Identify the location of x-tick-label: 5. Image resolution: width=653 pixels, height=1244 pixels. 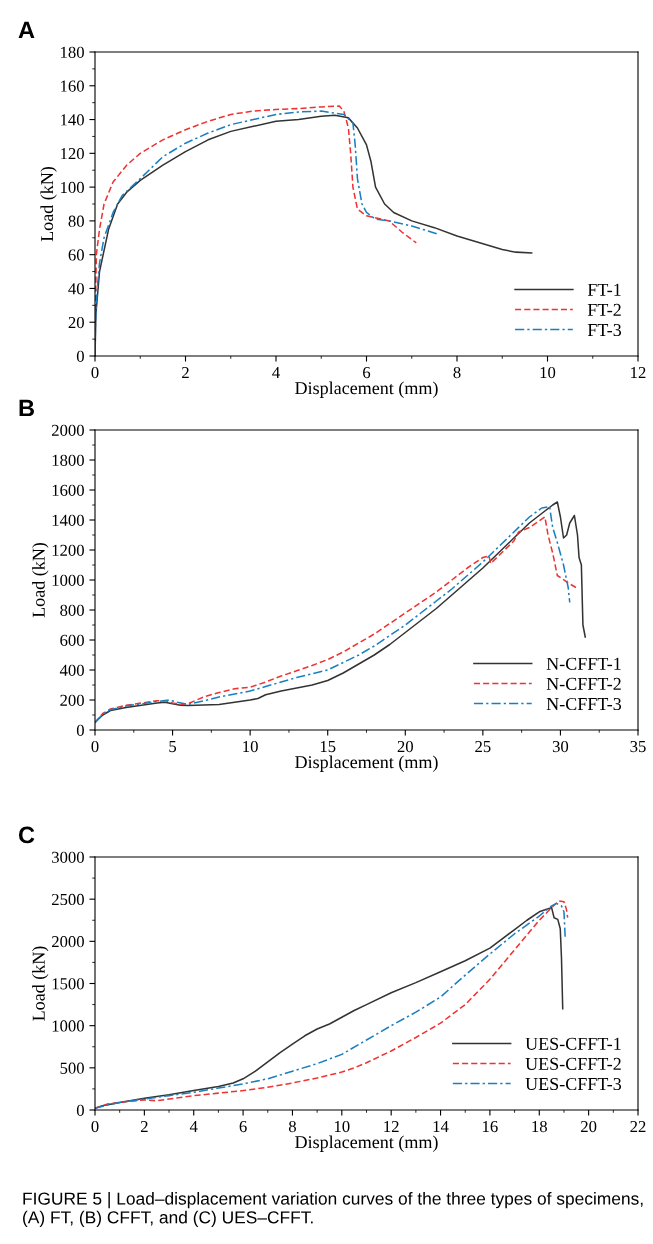
(173, 747).